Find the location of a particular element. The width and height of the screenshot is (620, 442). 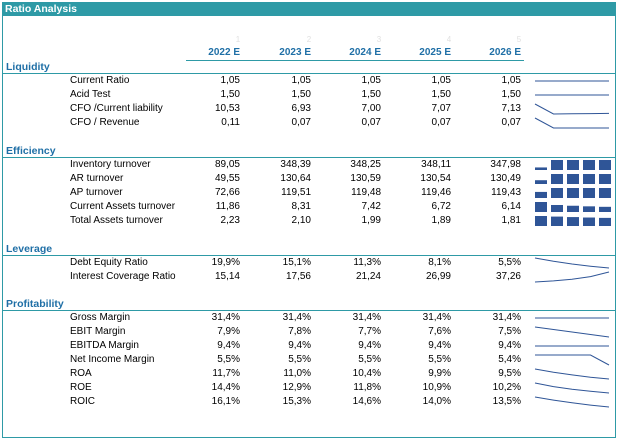

ratio-value: 5,4% is located at coordinates (509, 359).